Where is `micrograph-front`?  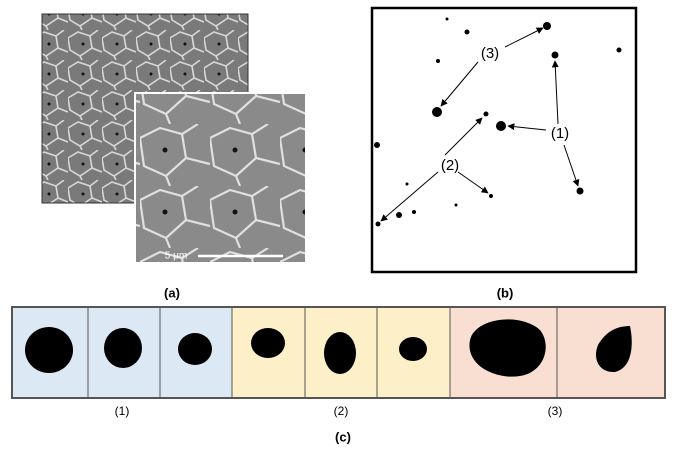 micrograph-front is located at coordinates (220, 178).